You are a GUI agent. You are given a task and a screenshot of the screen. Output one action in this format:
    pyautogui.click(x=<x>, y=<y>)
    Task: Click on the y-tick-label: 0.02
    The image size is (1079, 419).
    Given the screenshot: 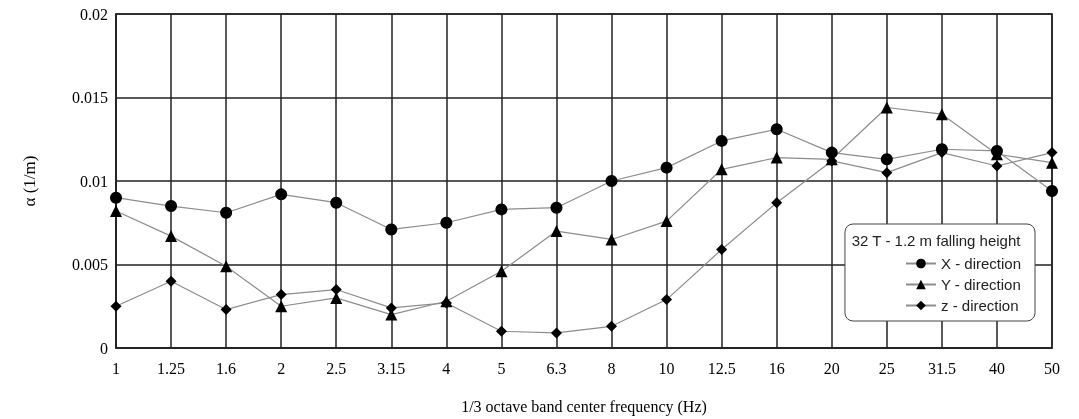 What is the action you would take?
    pyautogui.click(x=94, y=14)
    